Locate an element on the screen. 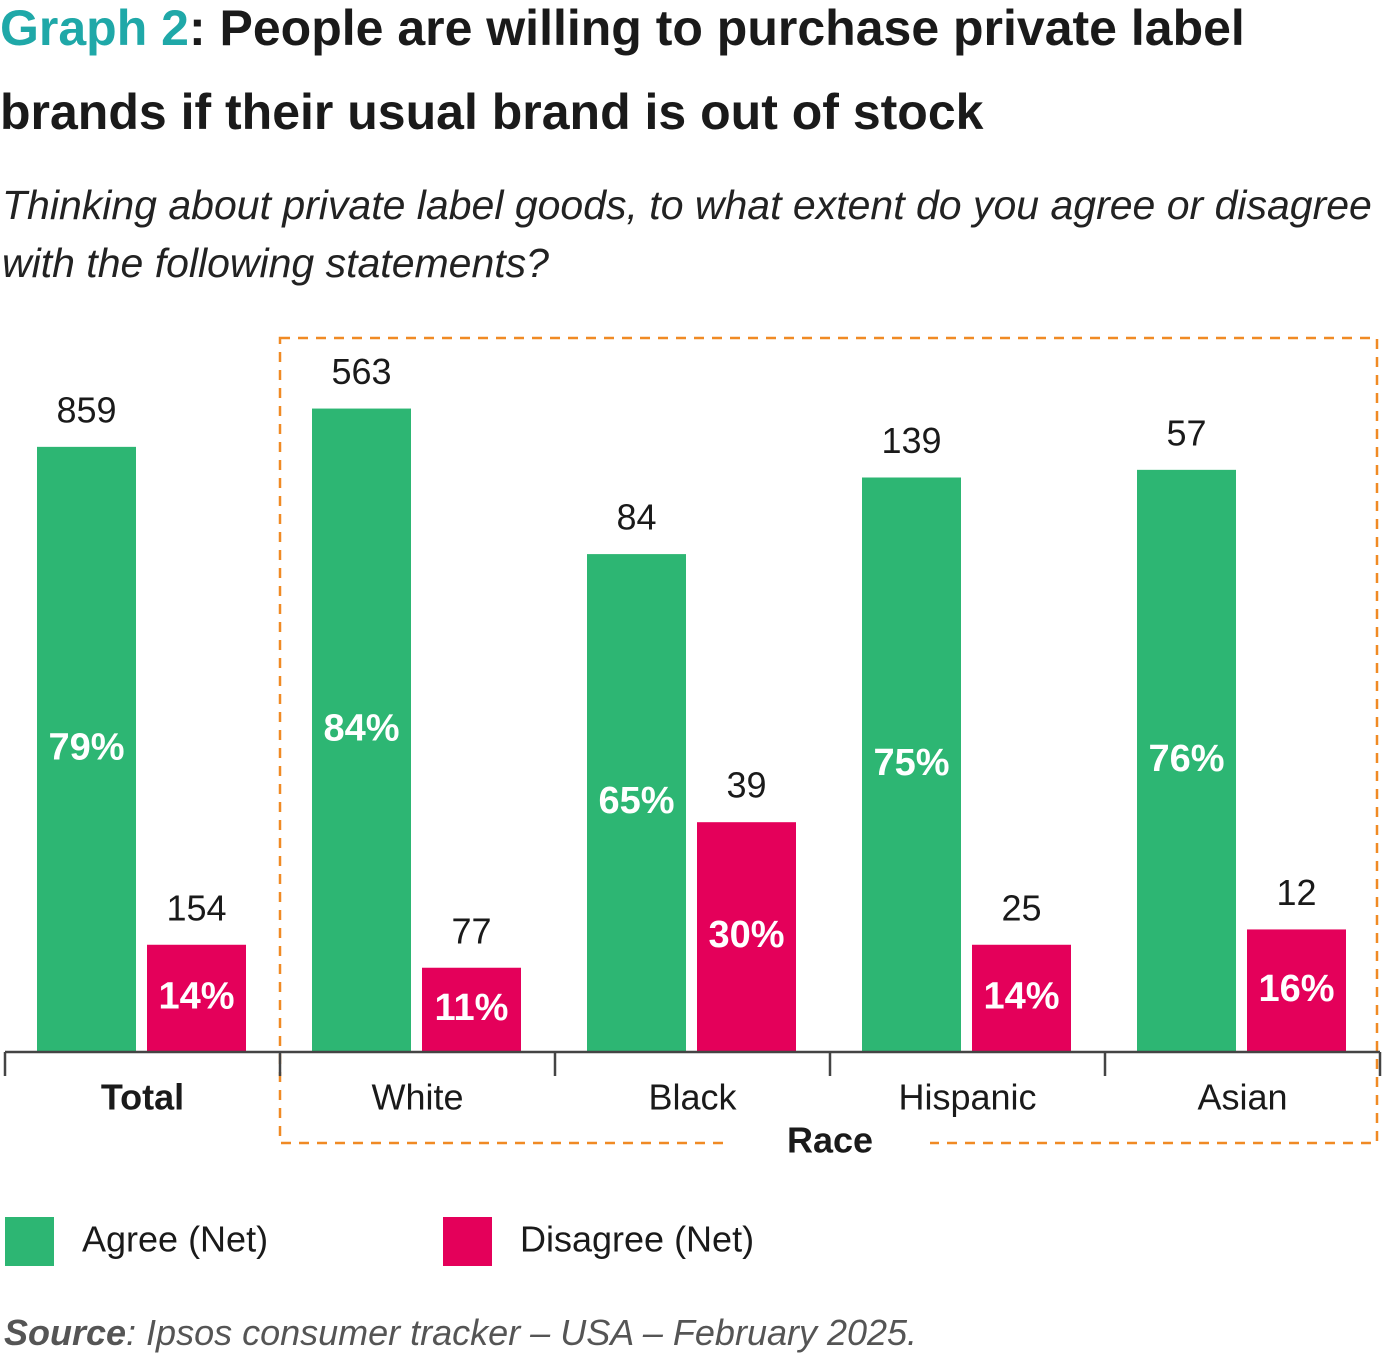 The image size is (1382, 1354). value-label: 79% is located at coordinates (86, 747).